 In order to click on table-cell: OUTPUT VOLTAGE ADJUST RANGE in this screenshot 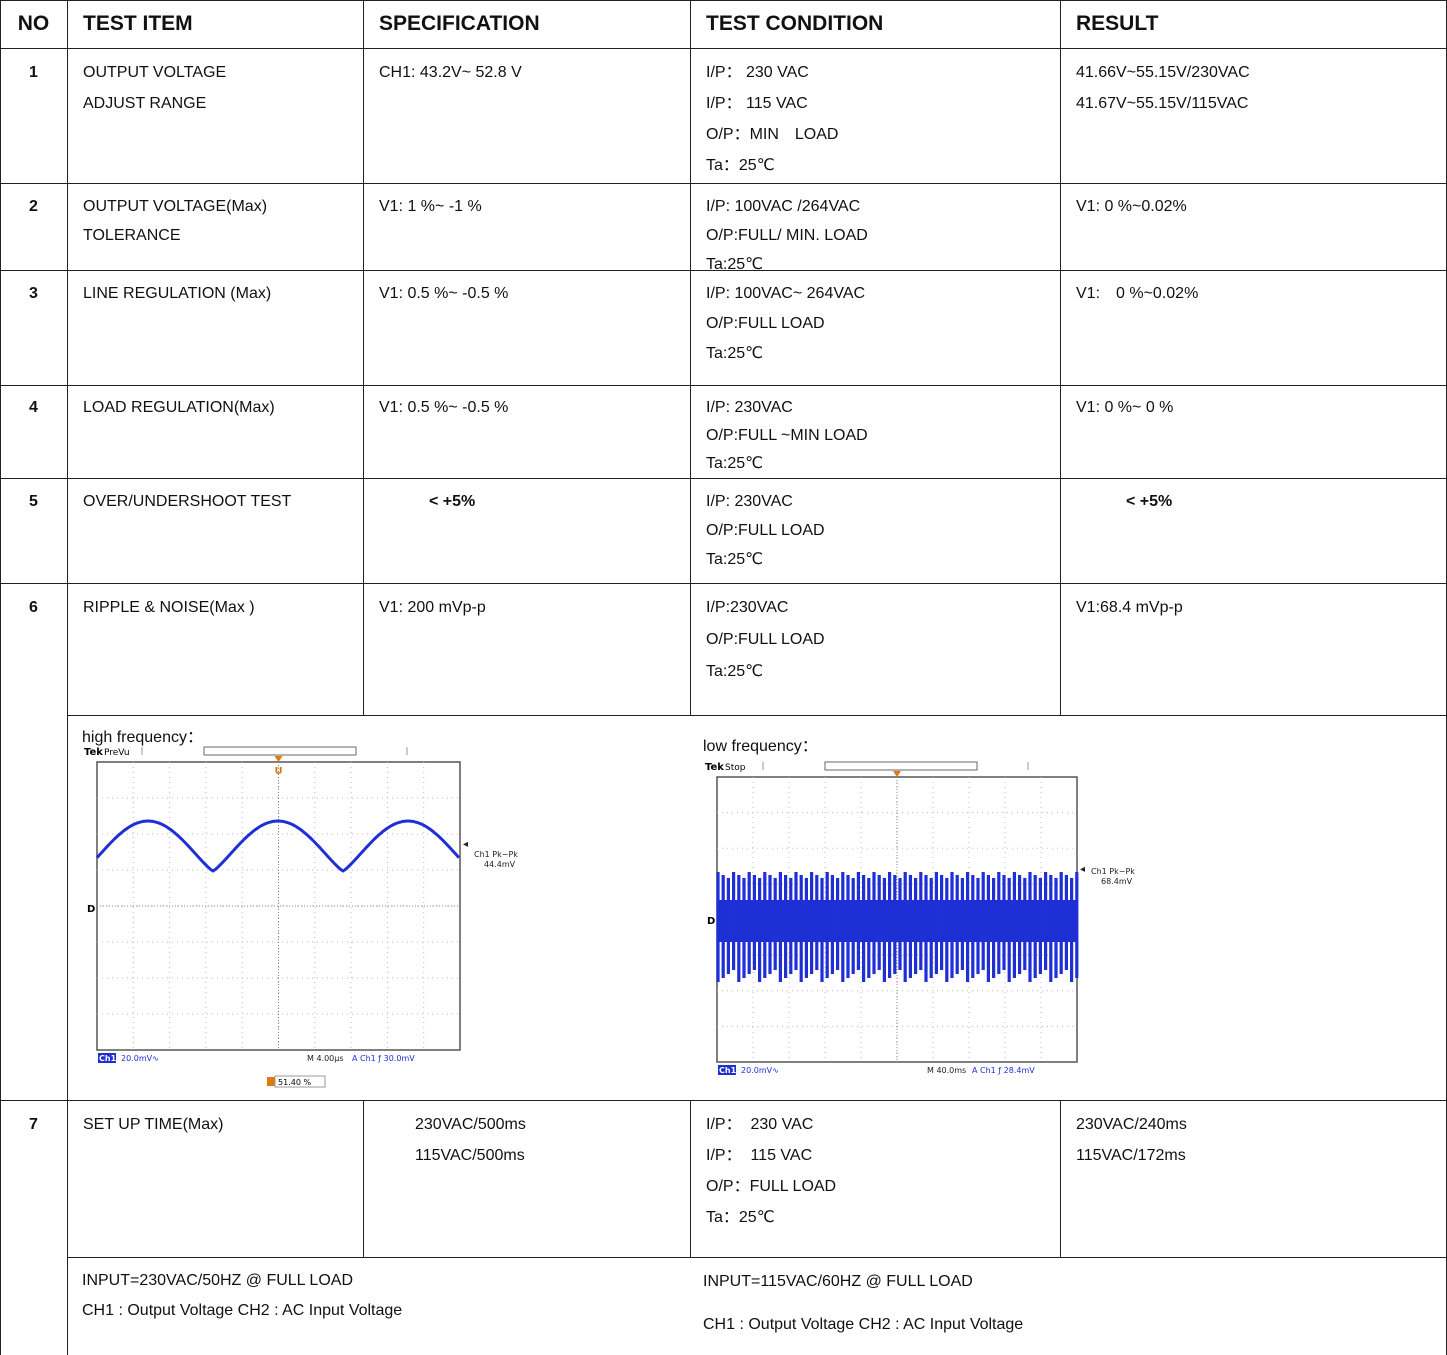, I will do `click(215, 115)`.